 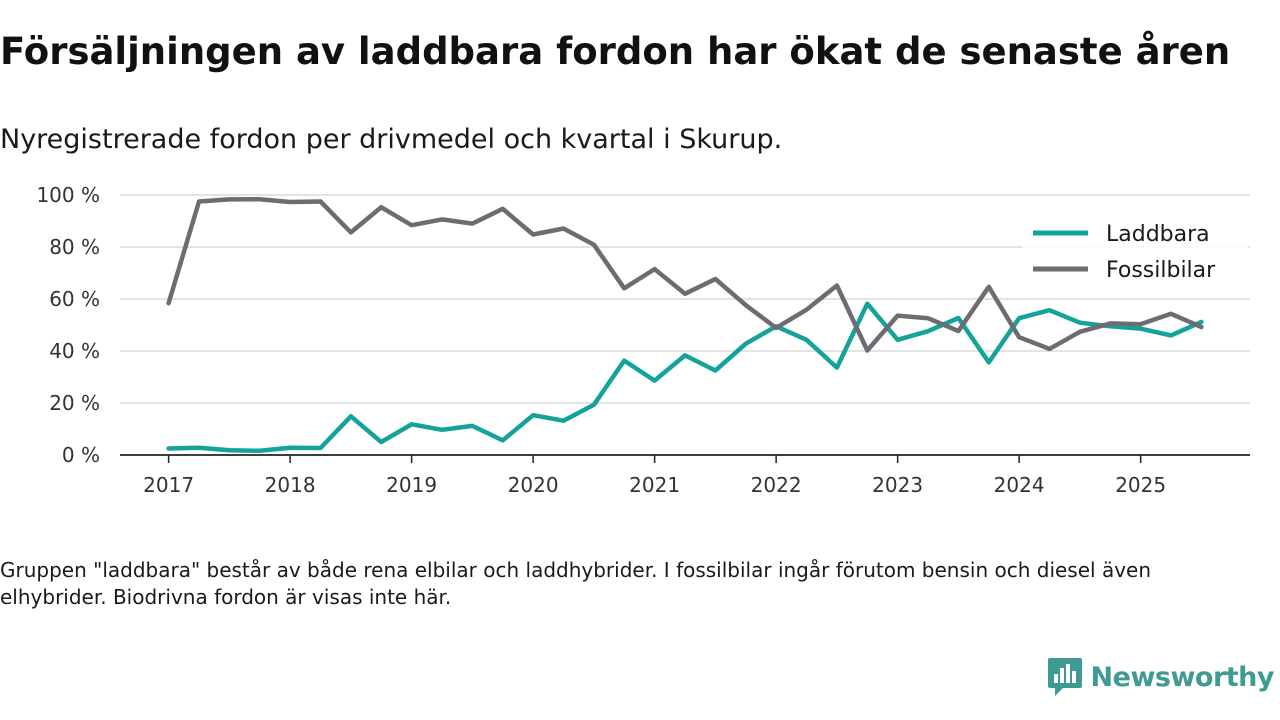 What do you see at coordinates (1161, 270) in the screenshot?
I see `legend-label: Fossilbilar` at bounding box center [1161, 270].